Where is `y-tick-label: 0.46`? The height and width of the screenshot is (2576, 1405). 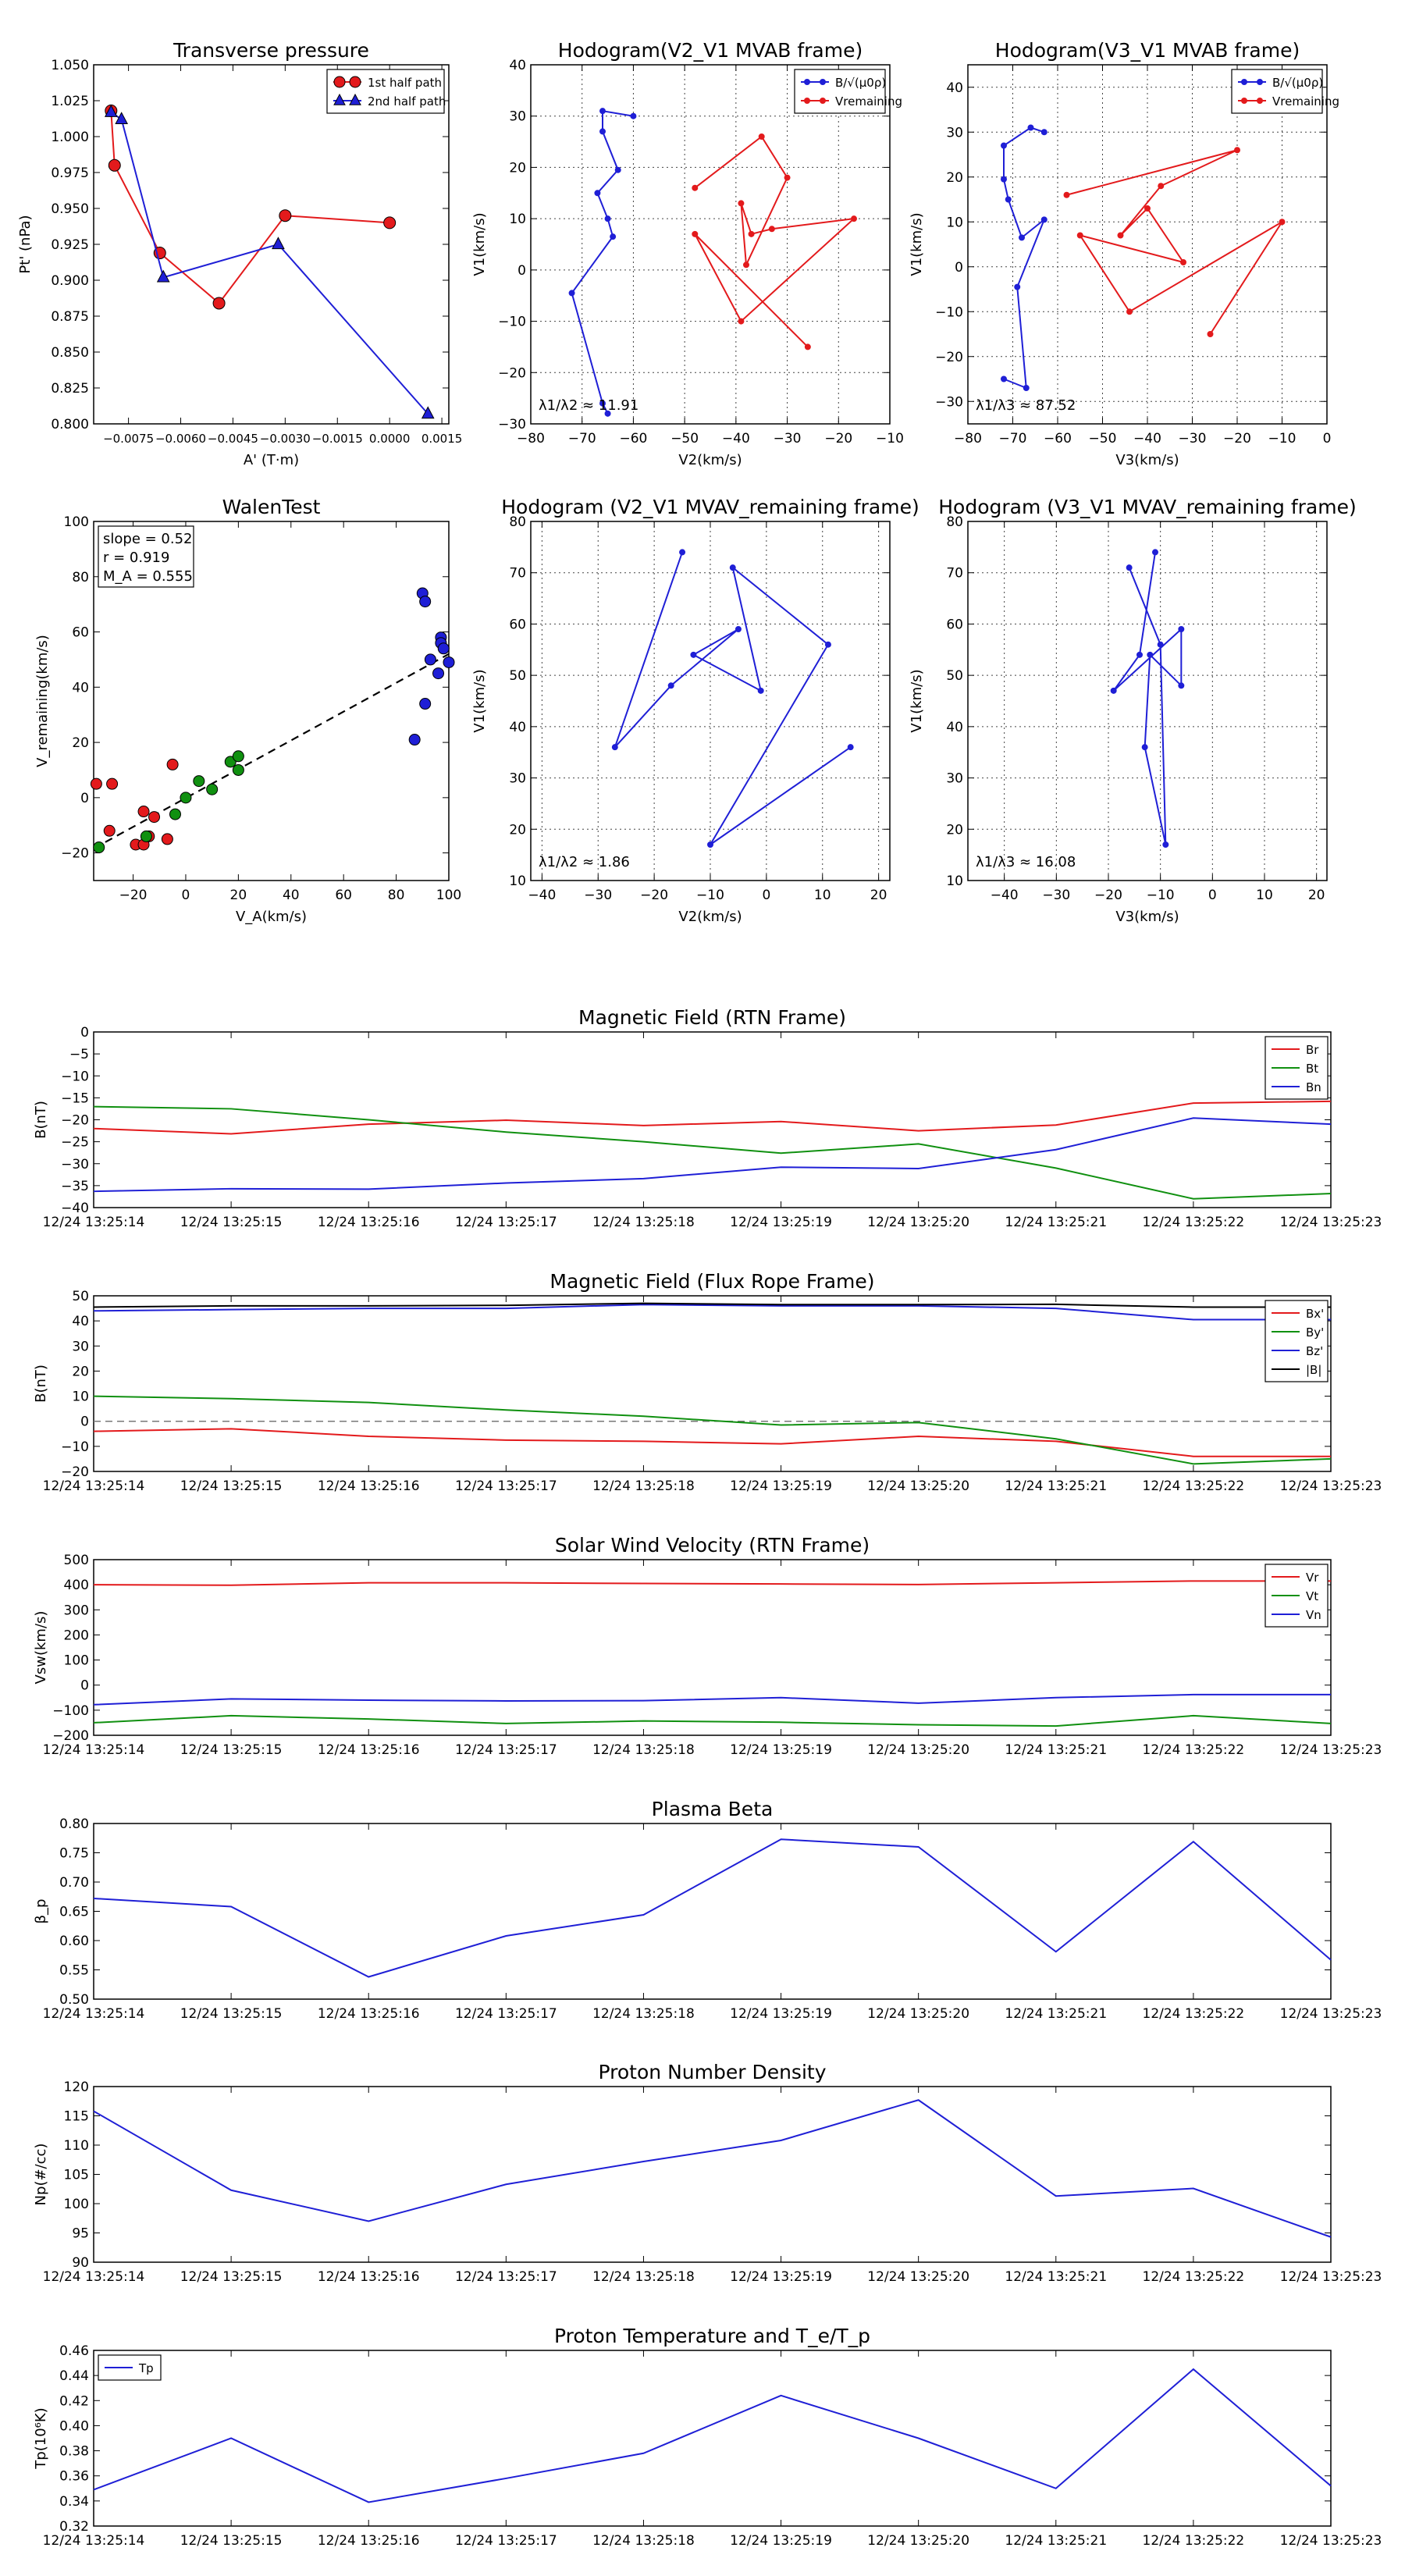
y-tick-label: 0.46 is located at coordinates (74, 2351).